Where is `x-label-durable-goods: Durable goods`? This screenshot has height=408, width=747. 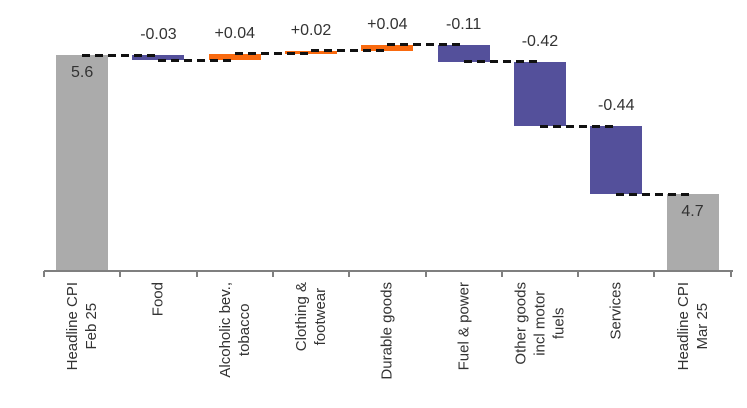
x-label-durable-goods: Durable goods is located at coordinates (387, 331).